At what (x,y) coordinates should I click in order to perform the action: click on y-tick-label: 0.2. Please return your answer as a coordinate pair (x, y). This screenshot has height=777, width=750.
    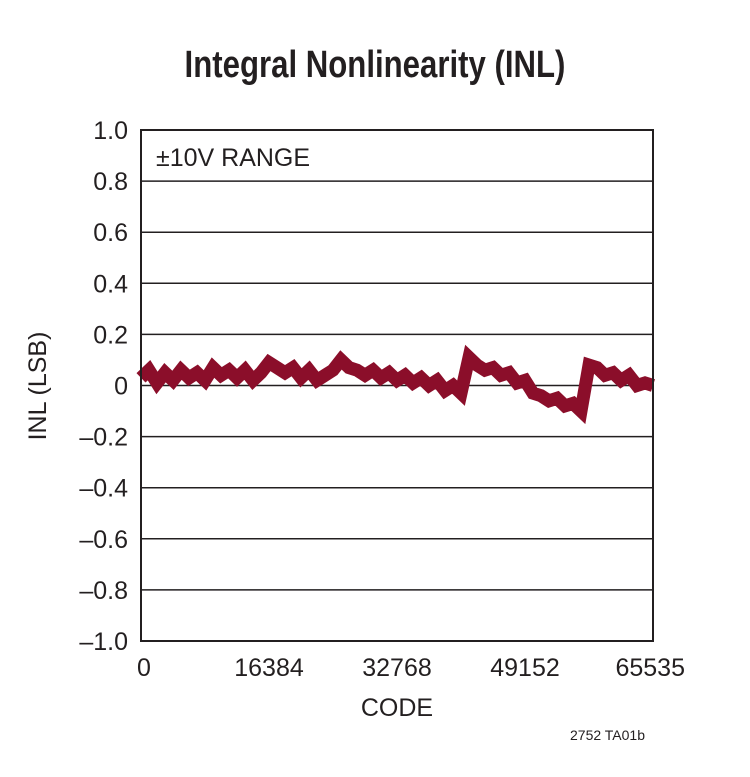
    Looking at the image, I should click on (110, 335).